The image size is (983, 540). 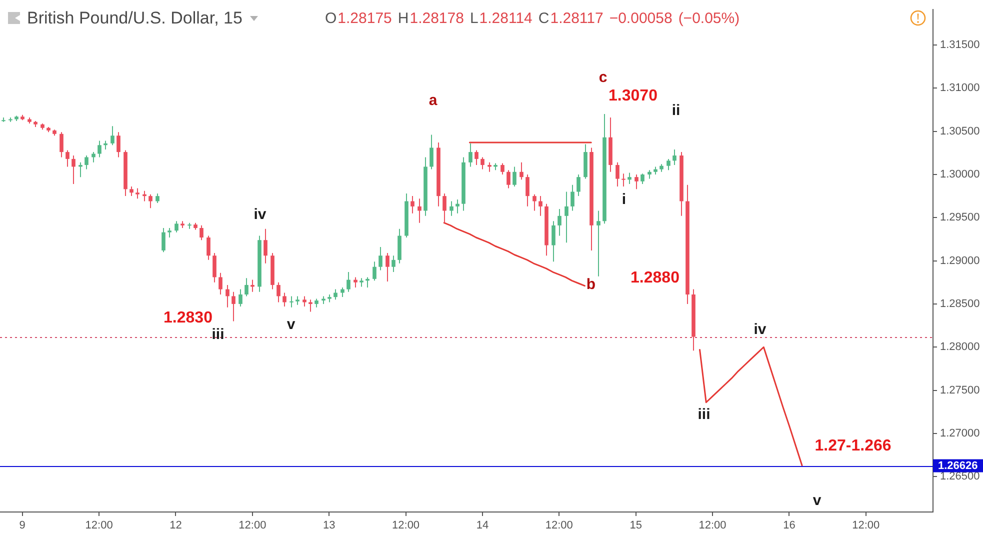 What do you see at coordinates (22, 526) in the screenshot?
I see `x-tick-label: 9` at bounding box center [22, 526].